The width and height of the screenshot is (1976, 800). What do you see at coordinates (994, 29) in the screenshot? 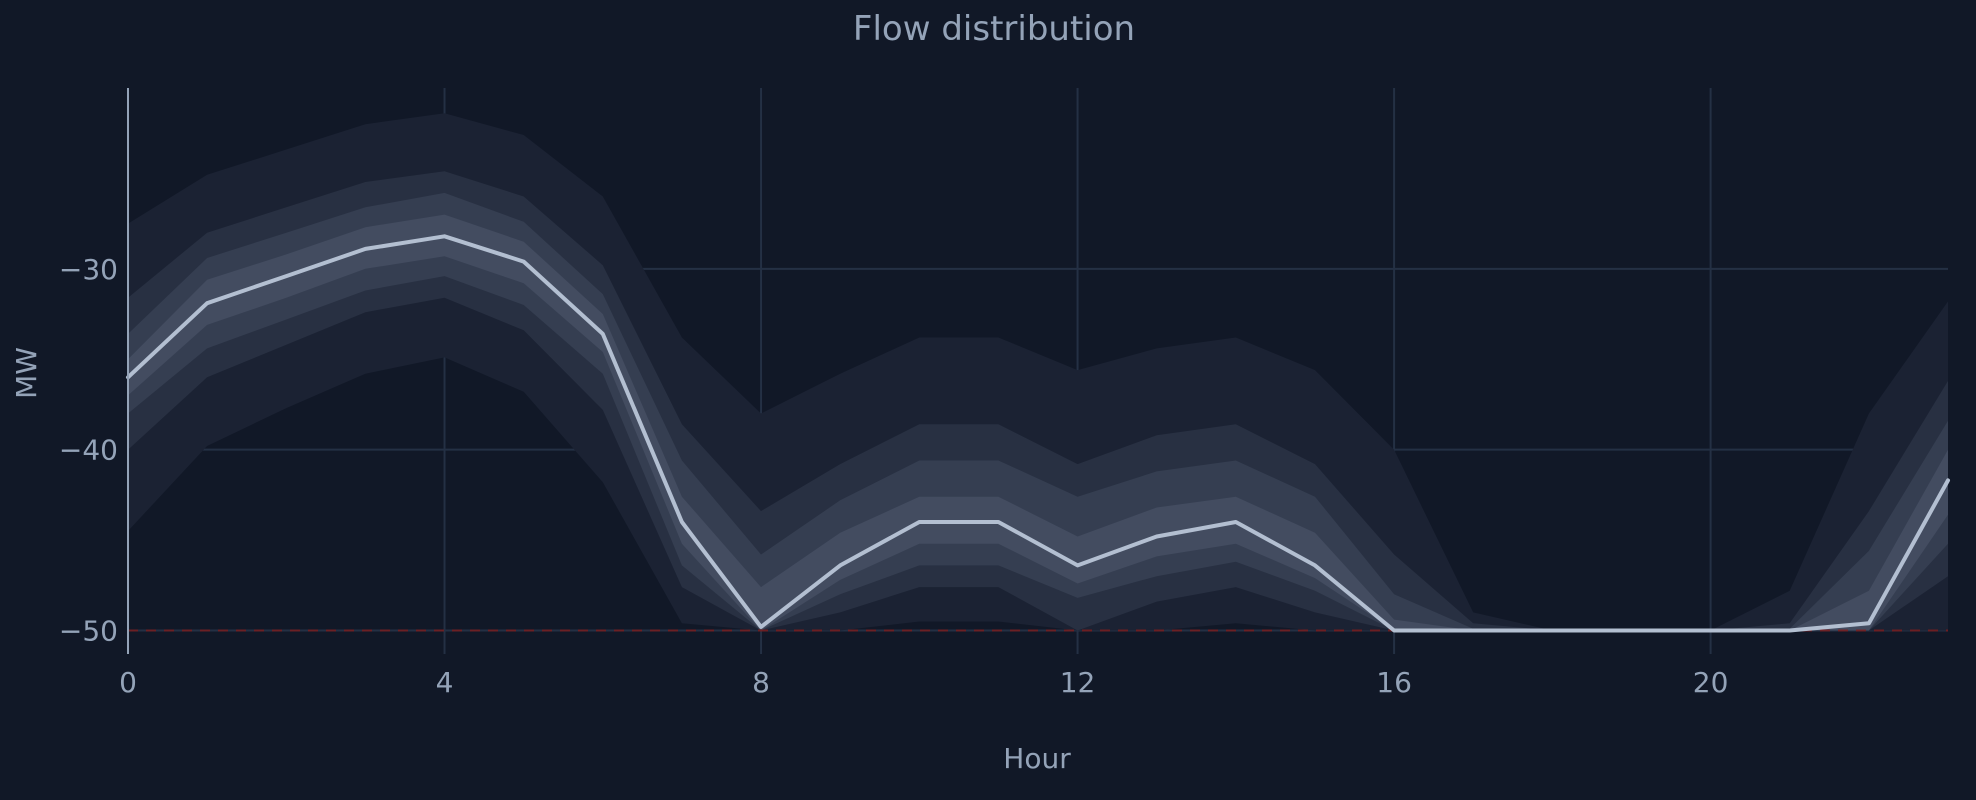
I see `chart-title: Flow distribution` at bounding box center [994, 29].